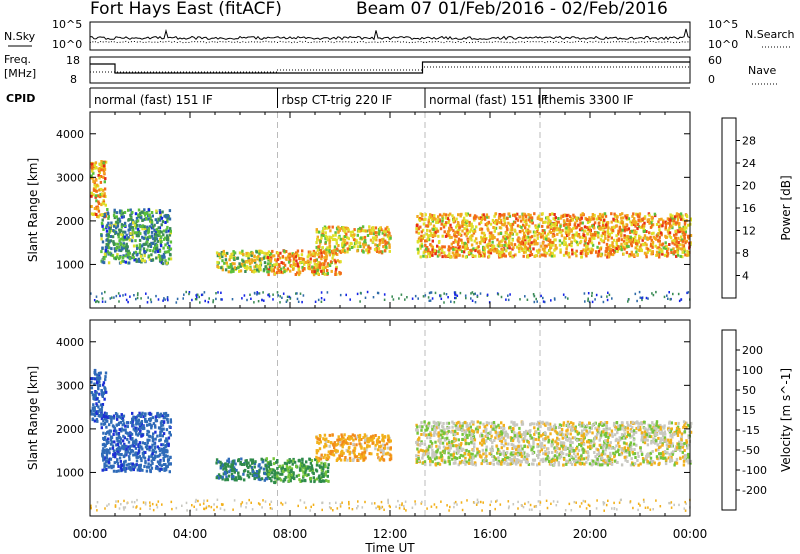 This screenshot has height=554, width=800. What do you see at coordinates (711, 79) in the screenshot?
I see `nave-tick-low: 0` at bounding box center [711, 79].